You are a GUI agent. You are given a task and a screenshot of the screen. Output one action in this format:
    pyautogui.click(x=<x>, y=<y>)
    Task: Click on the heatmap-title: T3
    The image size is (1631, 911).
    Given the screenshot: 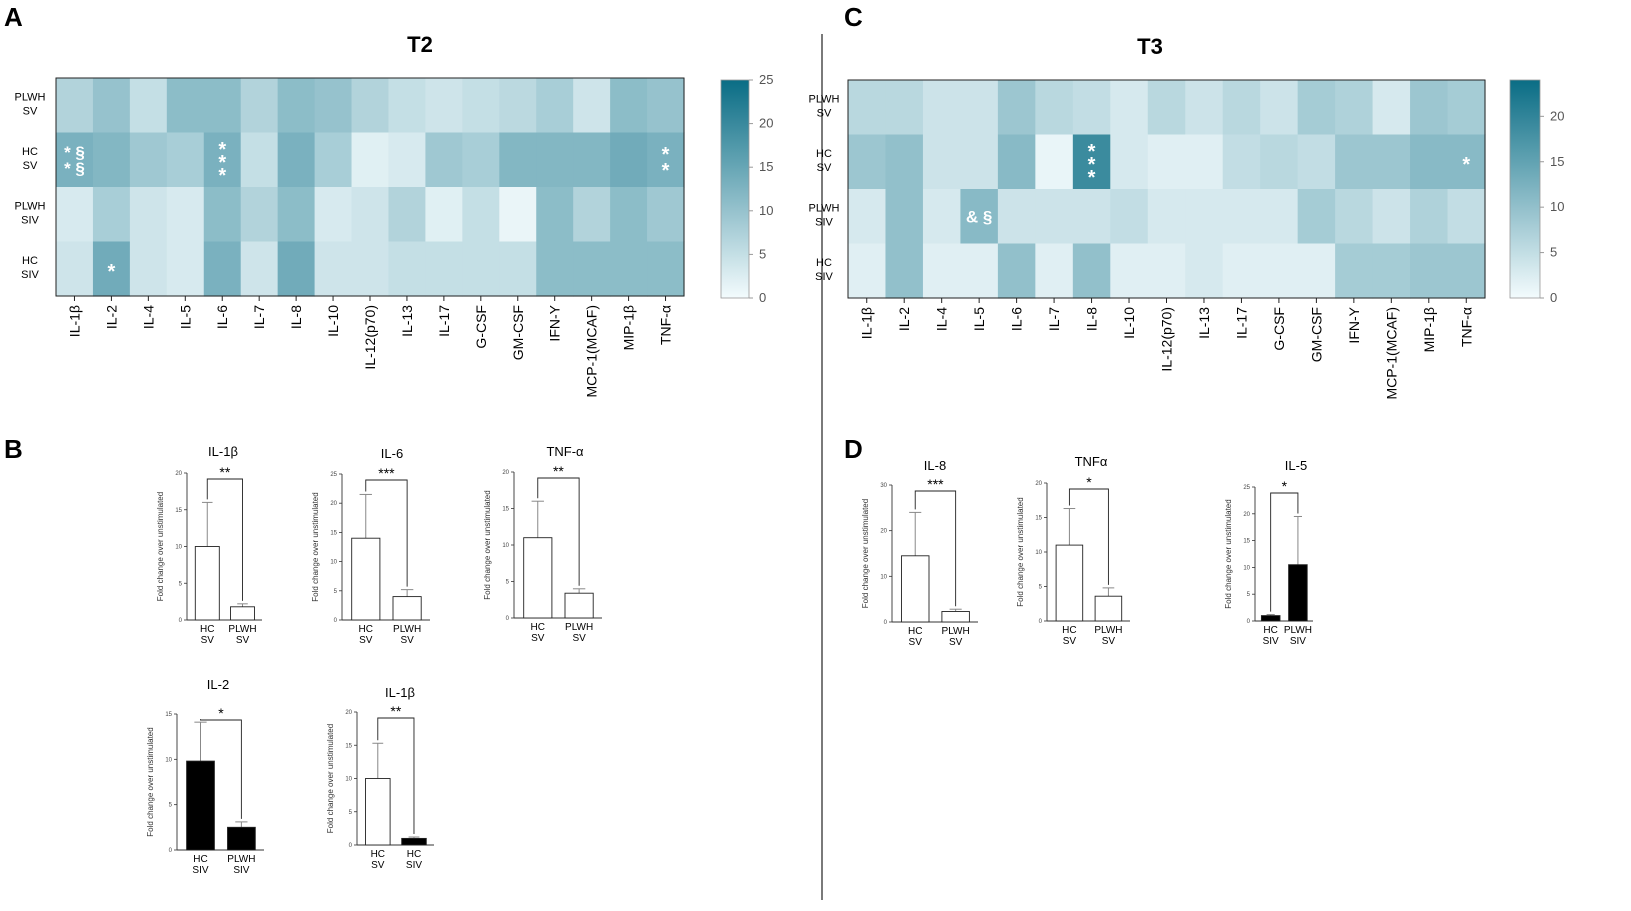 What is the action you would take?
    pyautogui.click(x=1150, y=46)
    